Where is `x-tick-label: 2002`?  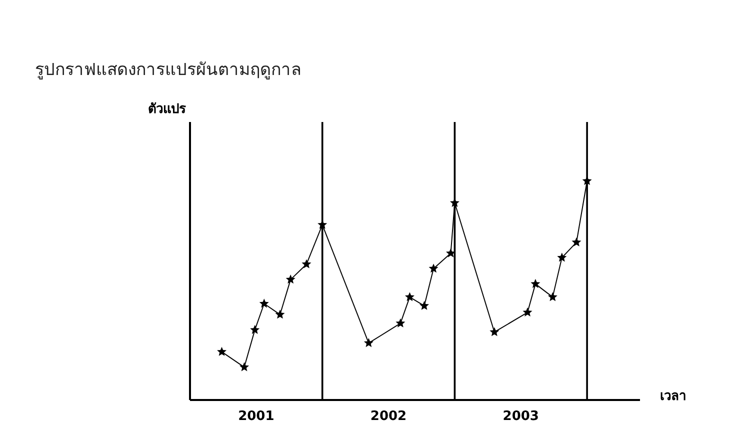
x-tick-label: 2002 is located at coordinates (388, 416).